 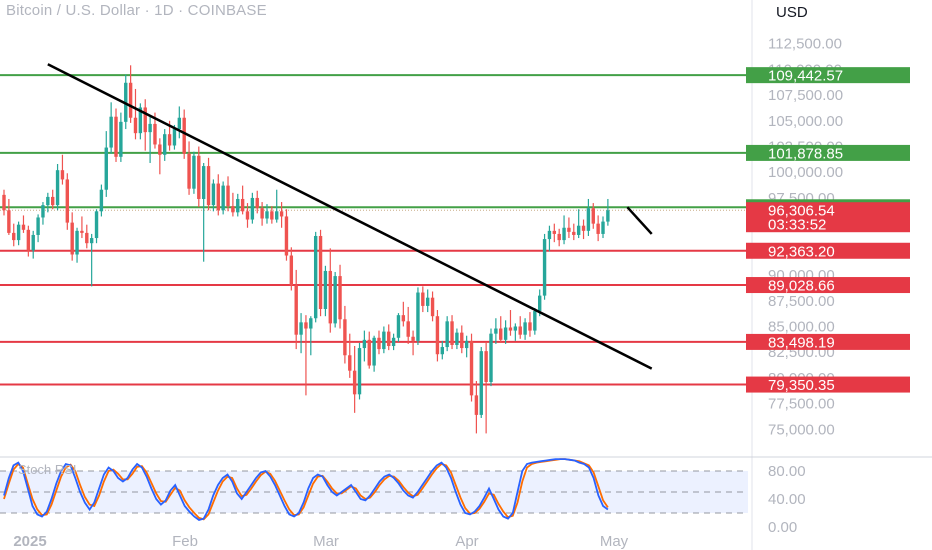 I want to click on currency-label: USD, so click(x=792, y=12).